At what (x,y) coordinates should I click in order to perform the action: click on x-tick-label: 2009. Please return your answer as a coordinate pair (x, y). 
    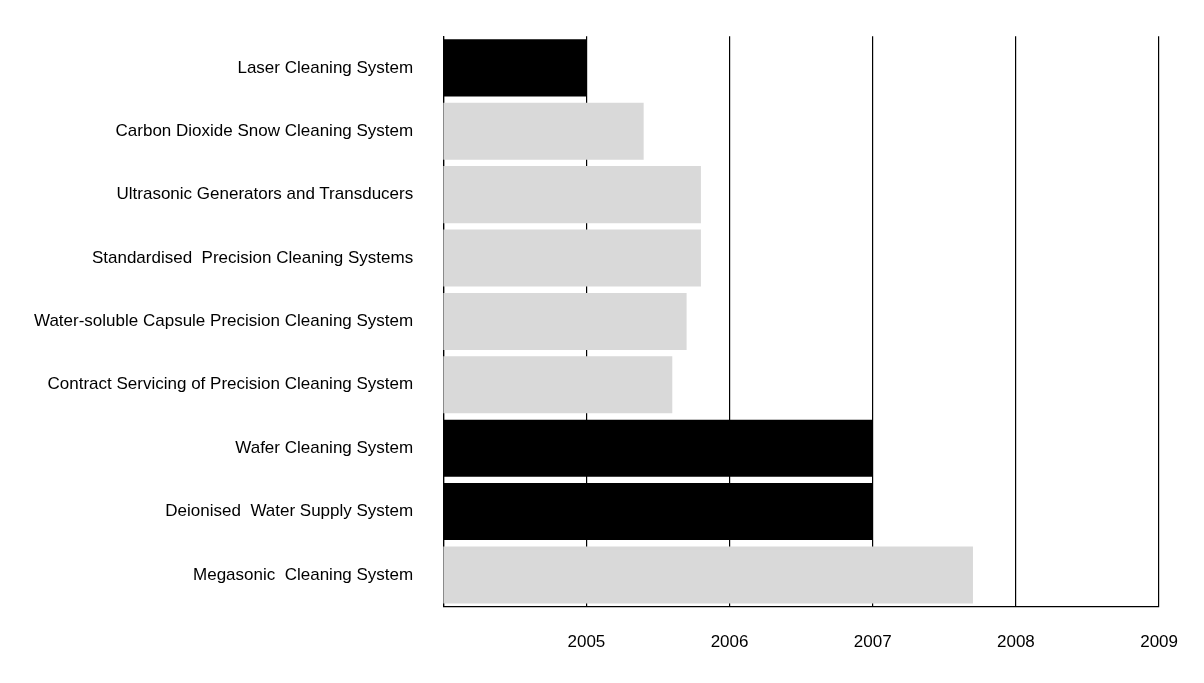
    Looking at the image, I should click on (1159, 642).